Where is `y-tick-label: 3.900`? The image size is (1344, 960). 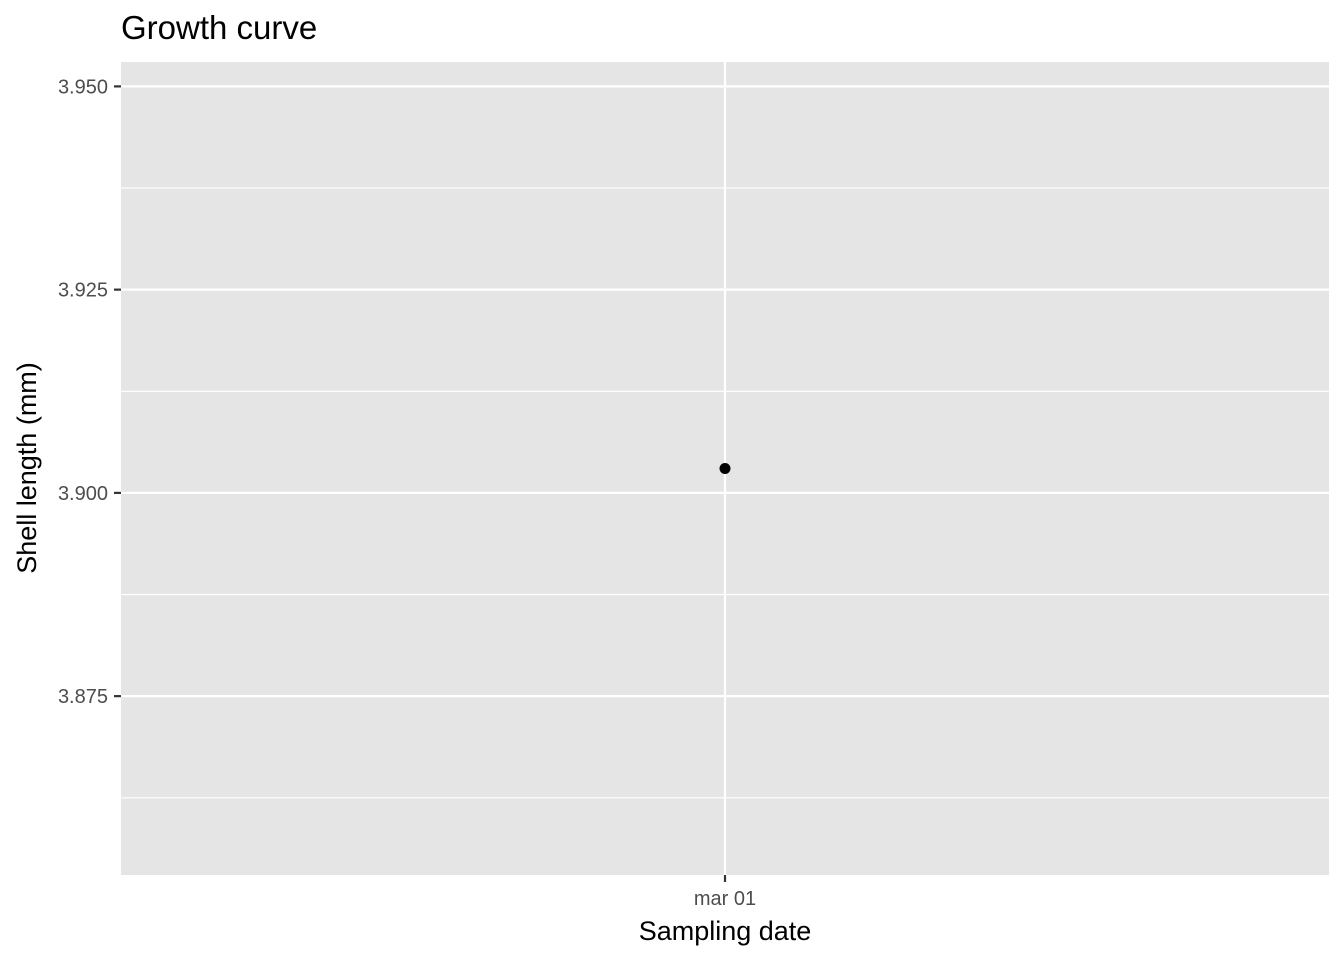 y-tick-label: 3.900 is located at coordinates (83, 494).